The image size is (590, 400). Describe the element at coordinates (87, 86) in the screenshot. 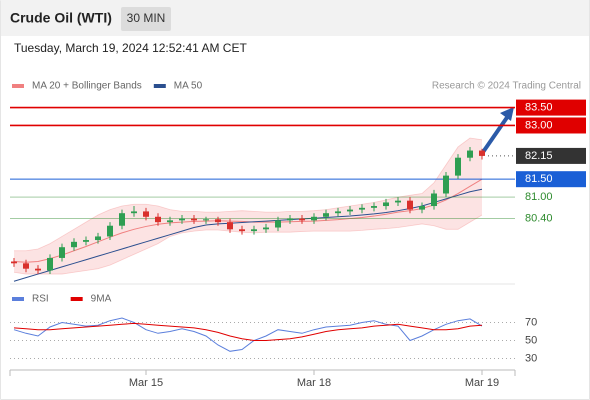

I see `legend-label: MA 20 + Bollinger Bands` at that location.